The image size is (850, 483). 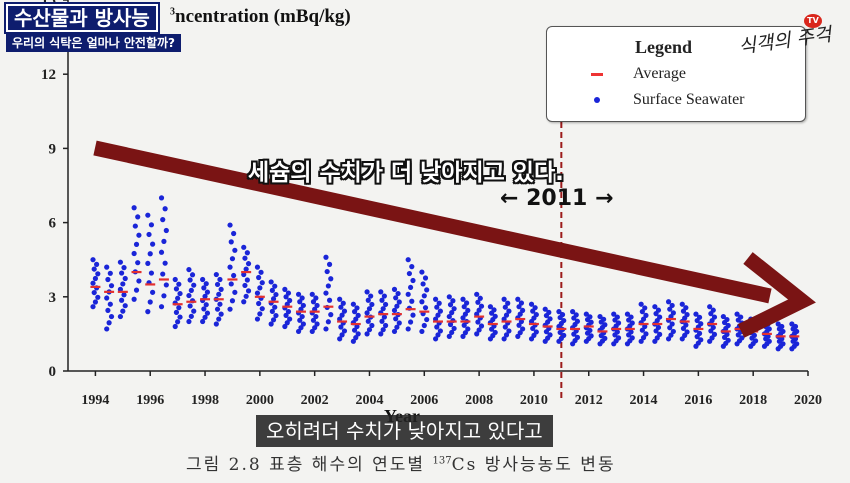 I want to click on legend-label-surface-seawater: Surface Seawater, so click(x=689, y=99).